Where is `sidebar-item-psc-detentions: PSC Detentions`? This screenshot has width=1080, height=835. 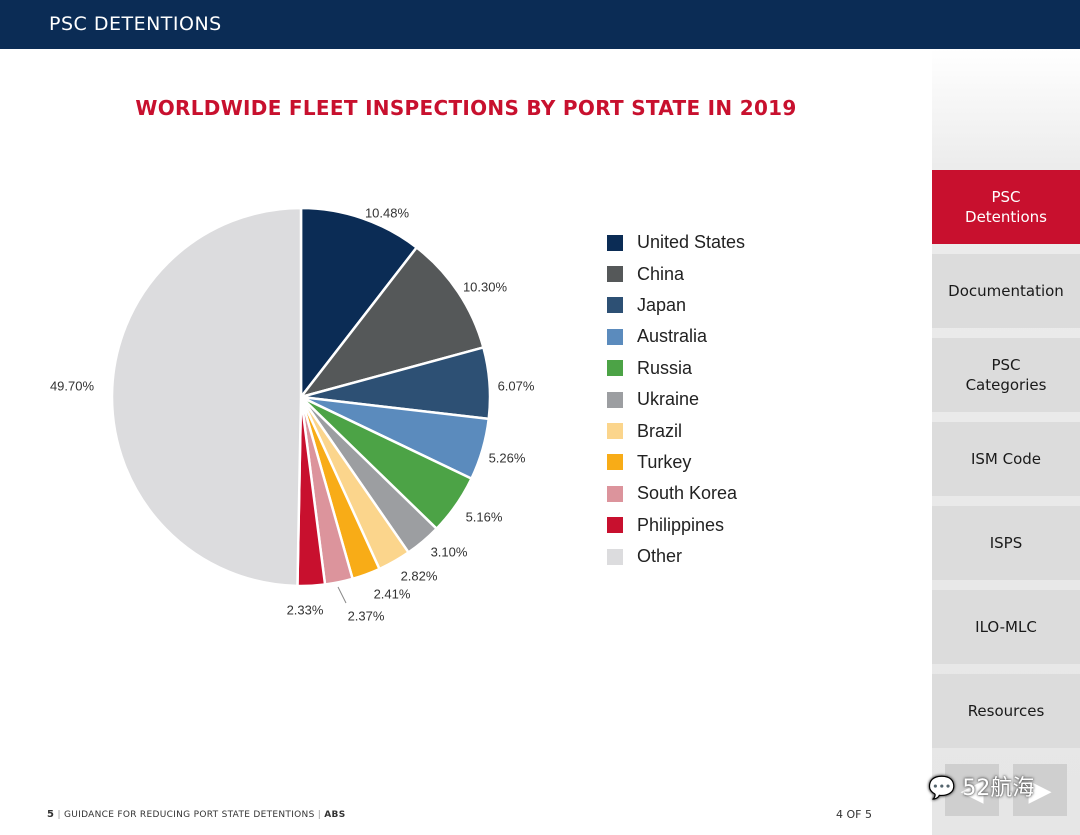 sidebar-item-psc-detentions: PSC Detentions is located at coordinates (1006, 207).